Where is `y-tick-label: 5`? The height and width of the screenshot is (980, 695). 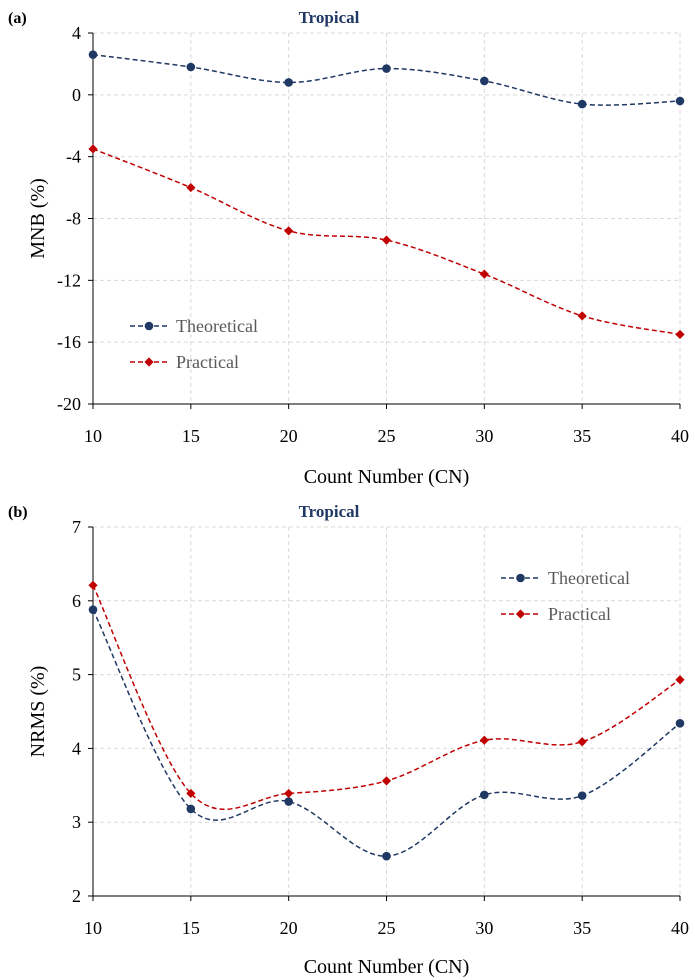
y-tick-label: 5 is located at coordinates (76, 675).